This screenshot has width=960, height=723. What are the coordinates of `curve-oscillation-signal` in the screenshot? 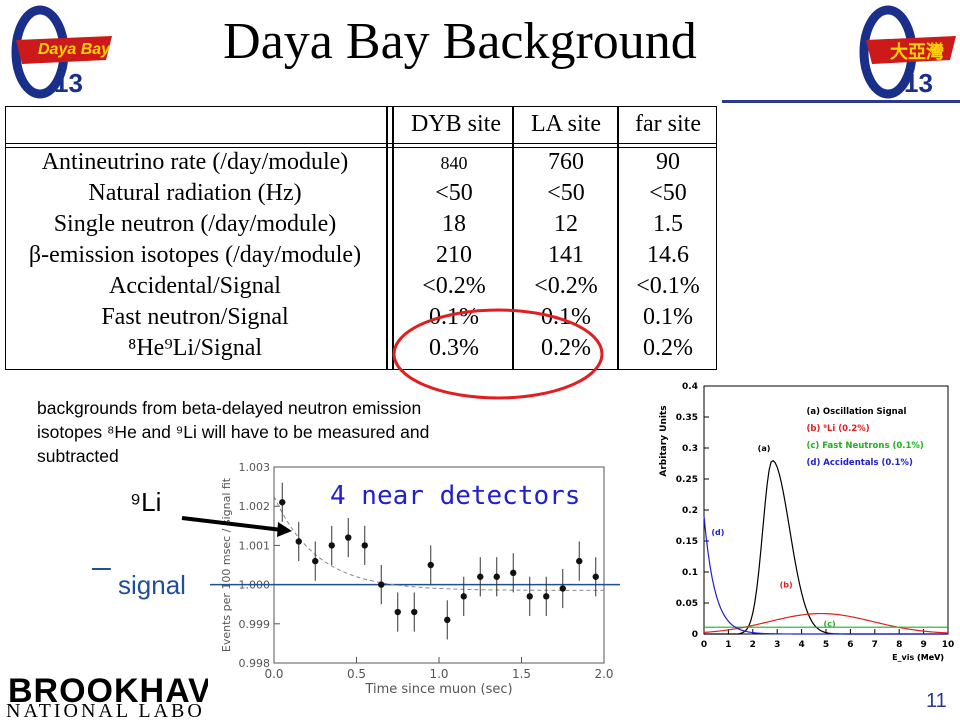 It's located at (826, 547).